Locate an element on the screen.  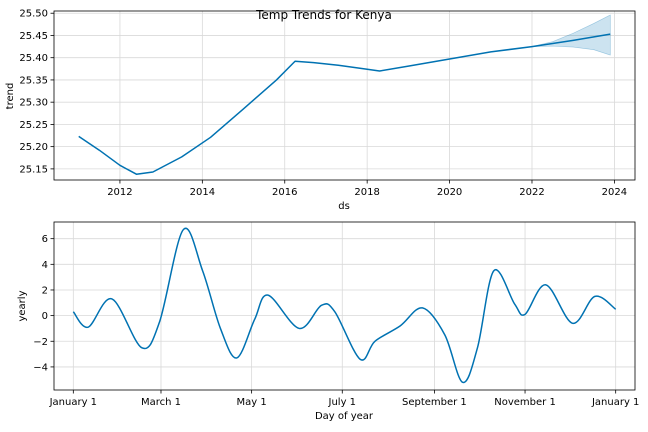
x-tick-label: May 1 is located at coordinates (252, 402).